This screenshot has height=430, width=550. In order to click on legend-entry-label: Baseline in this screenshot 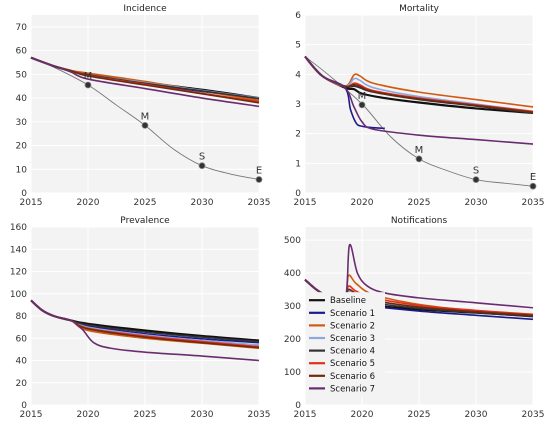, I will do `click(348, 301)`.